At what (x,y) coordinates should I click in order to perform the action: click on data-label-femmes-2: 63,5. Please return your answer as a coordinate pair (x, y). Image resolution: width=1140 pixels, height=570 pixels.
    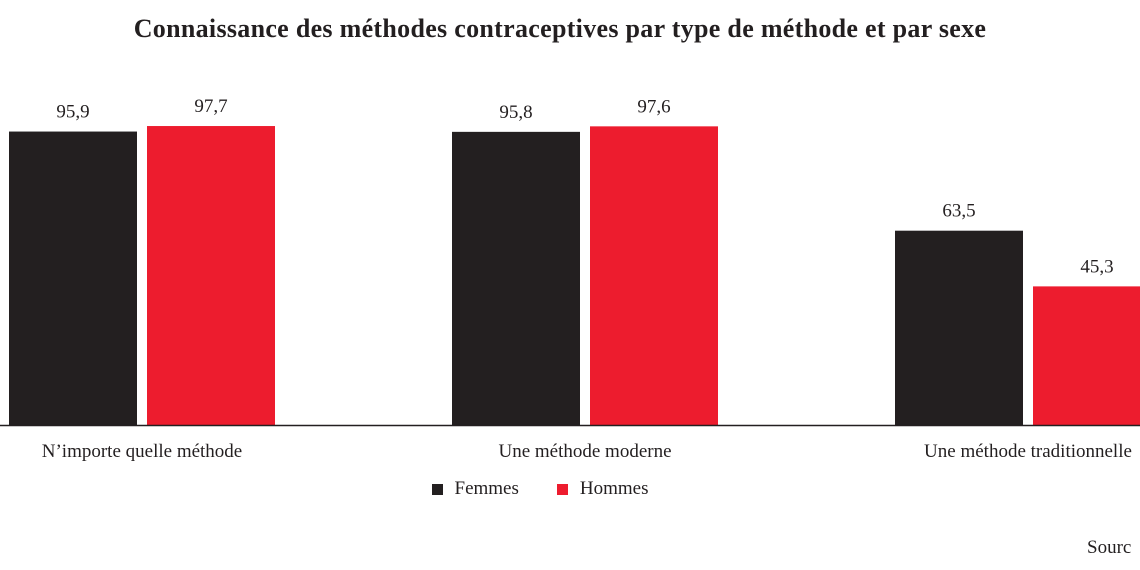
    Looking at the image, I should click on (958, 211).